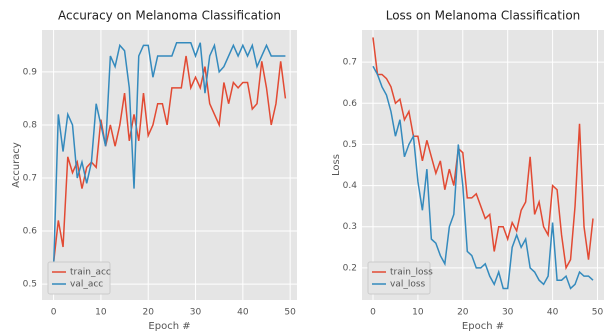 The image size is (608, 335). What do you see at coordinates (30, 72) in the screenshot?
I see `y-tick-label: 0.9` at bounding box center [30, 72].